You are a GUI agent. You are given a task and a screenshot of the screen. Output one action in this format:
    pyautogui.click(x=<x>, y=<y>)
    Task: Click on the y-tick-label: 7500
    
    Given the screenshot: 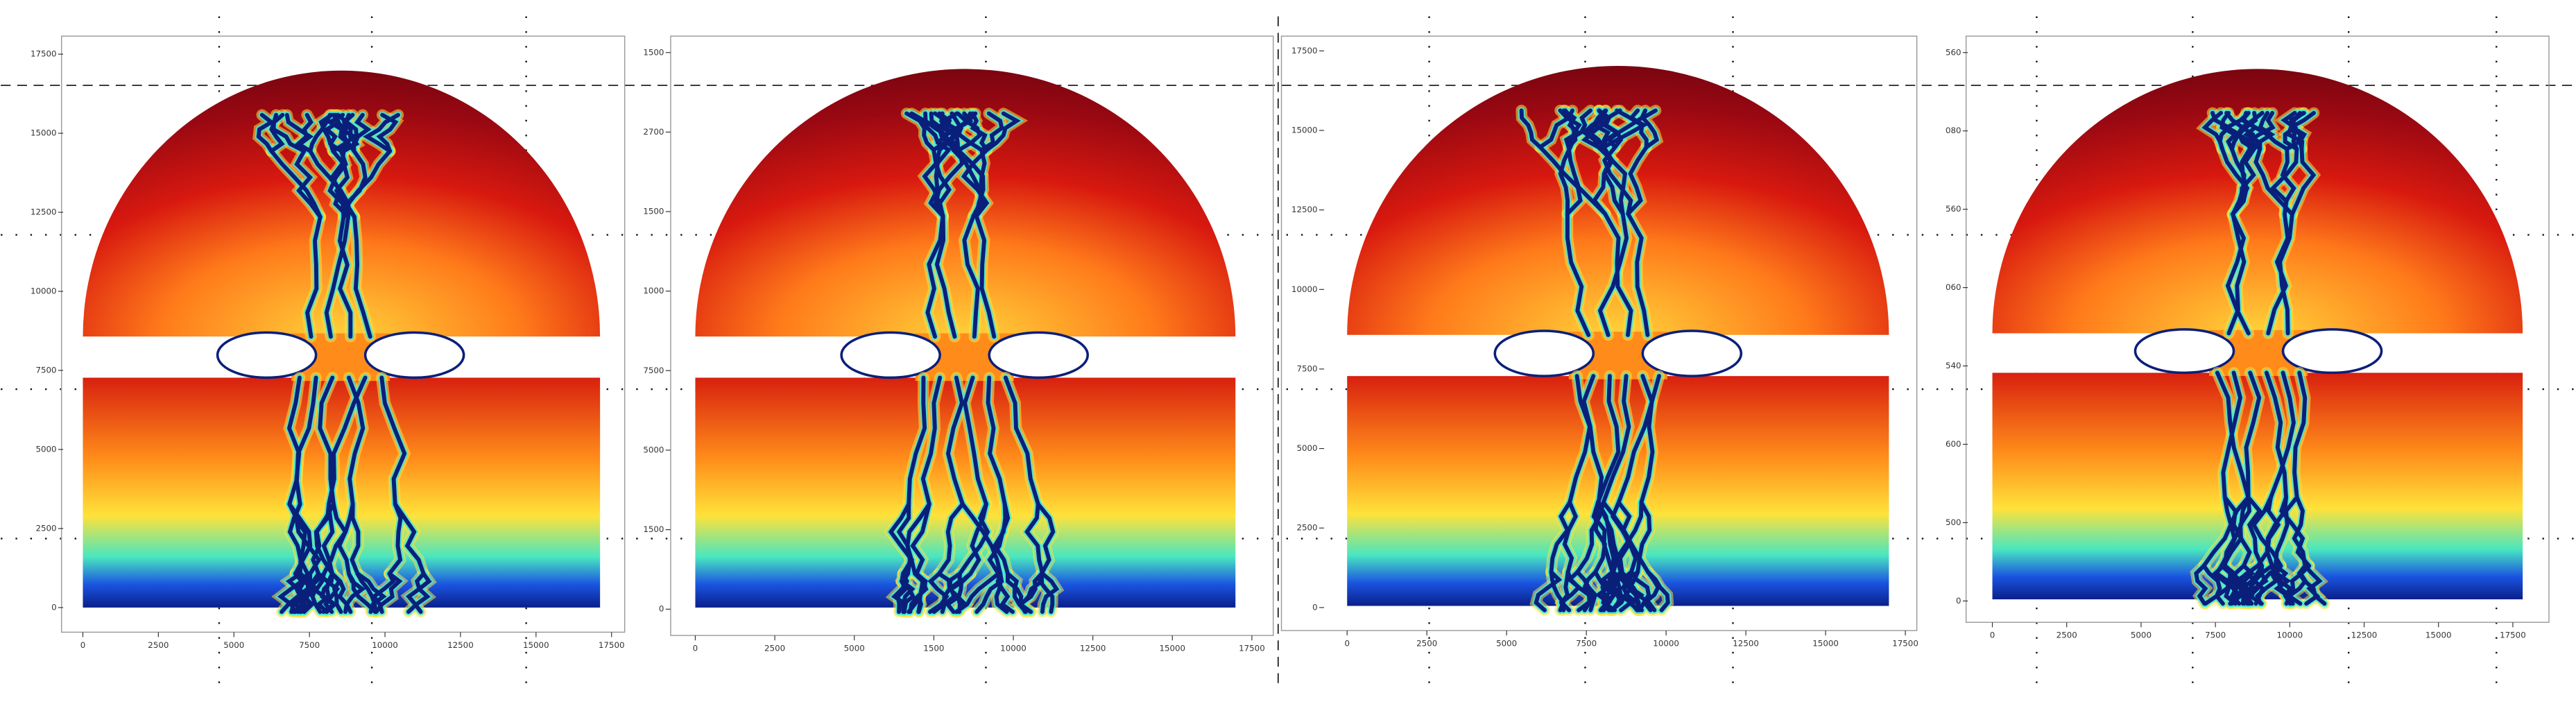 What is the action you would take?
    pyautogui.click(x=45, y=370)
    